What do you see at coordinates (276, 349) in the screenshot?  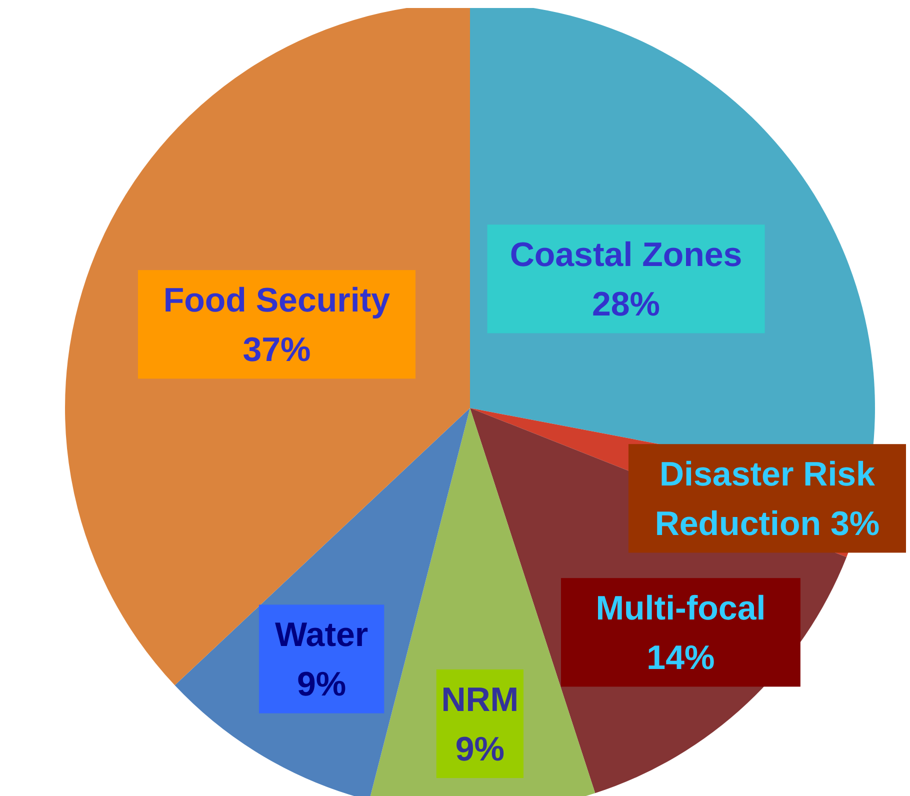 I see `data-label: 37%` at bounding box center [276, 349].